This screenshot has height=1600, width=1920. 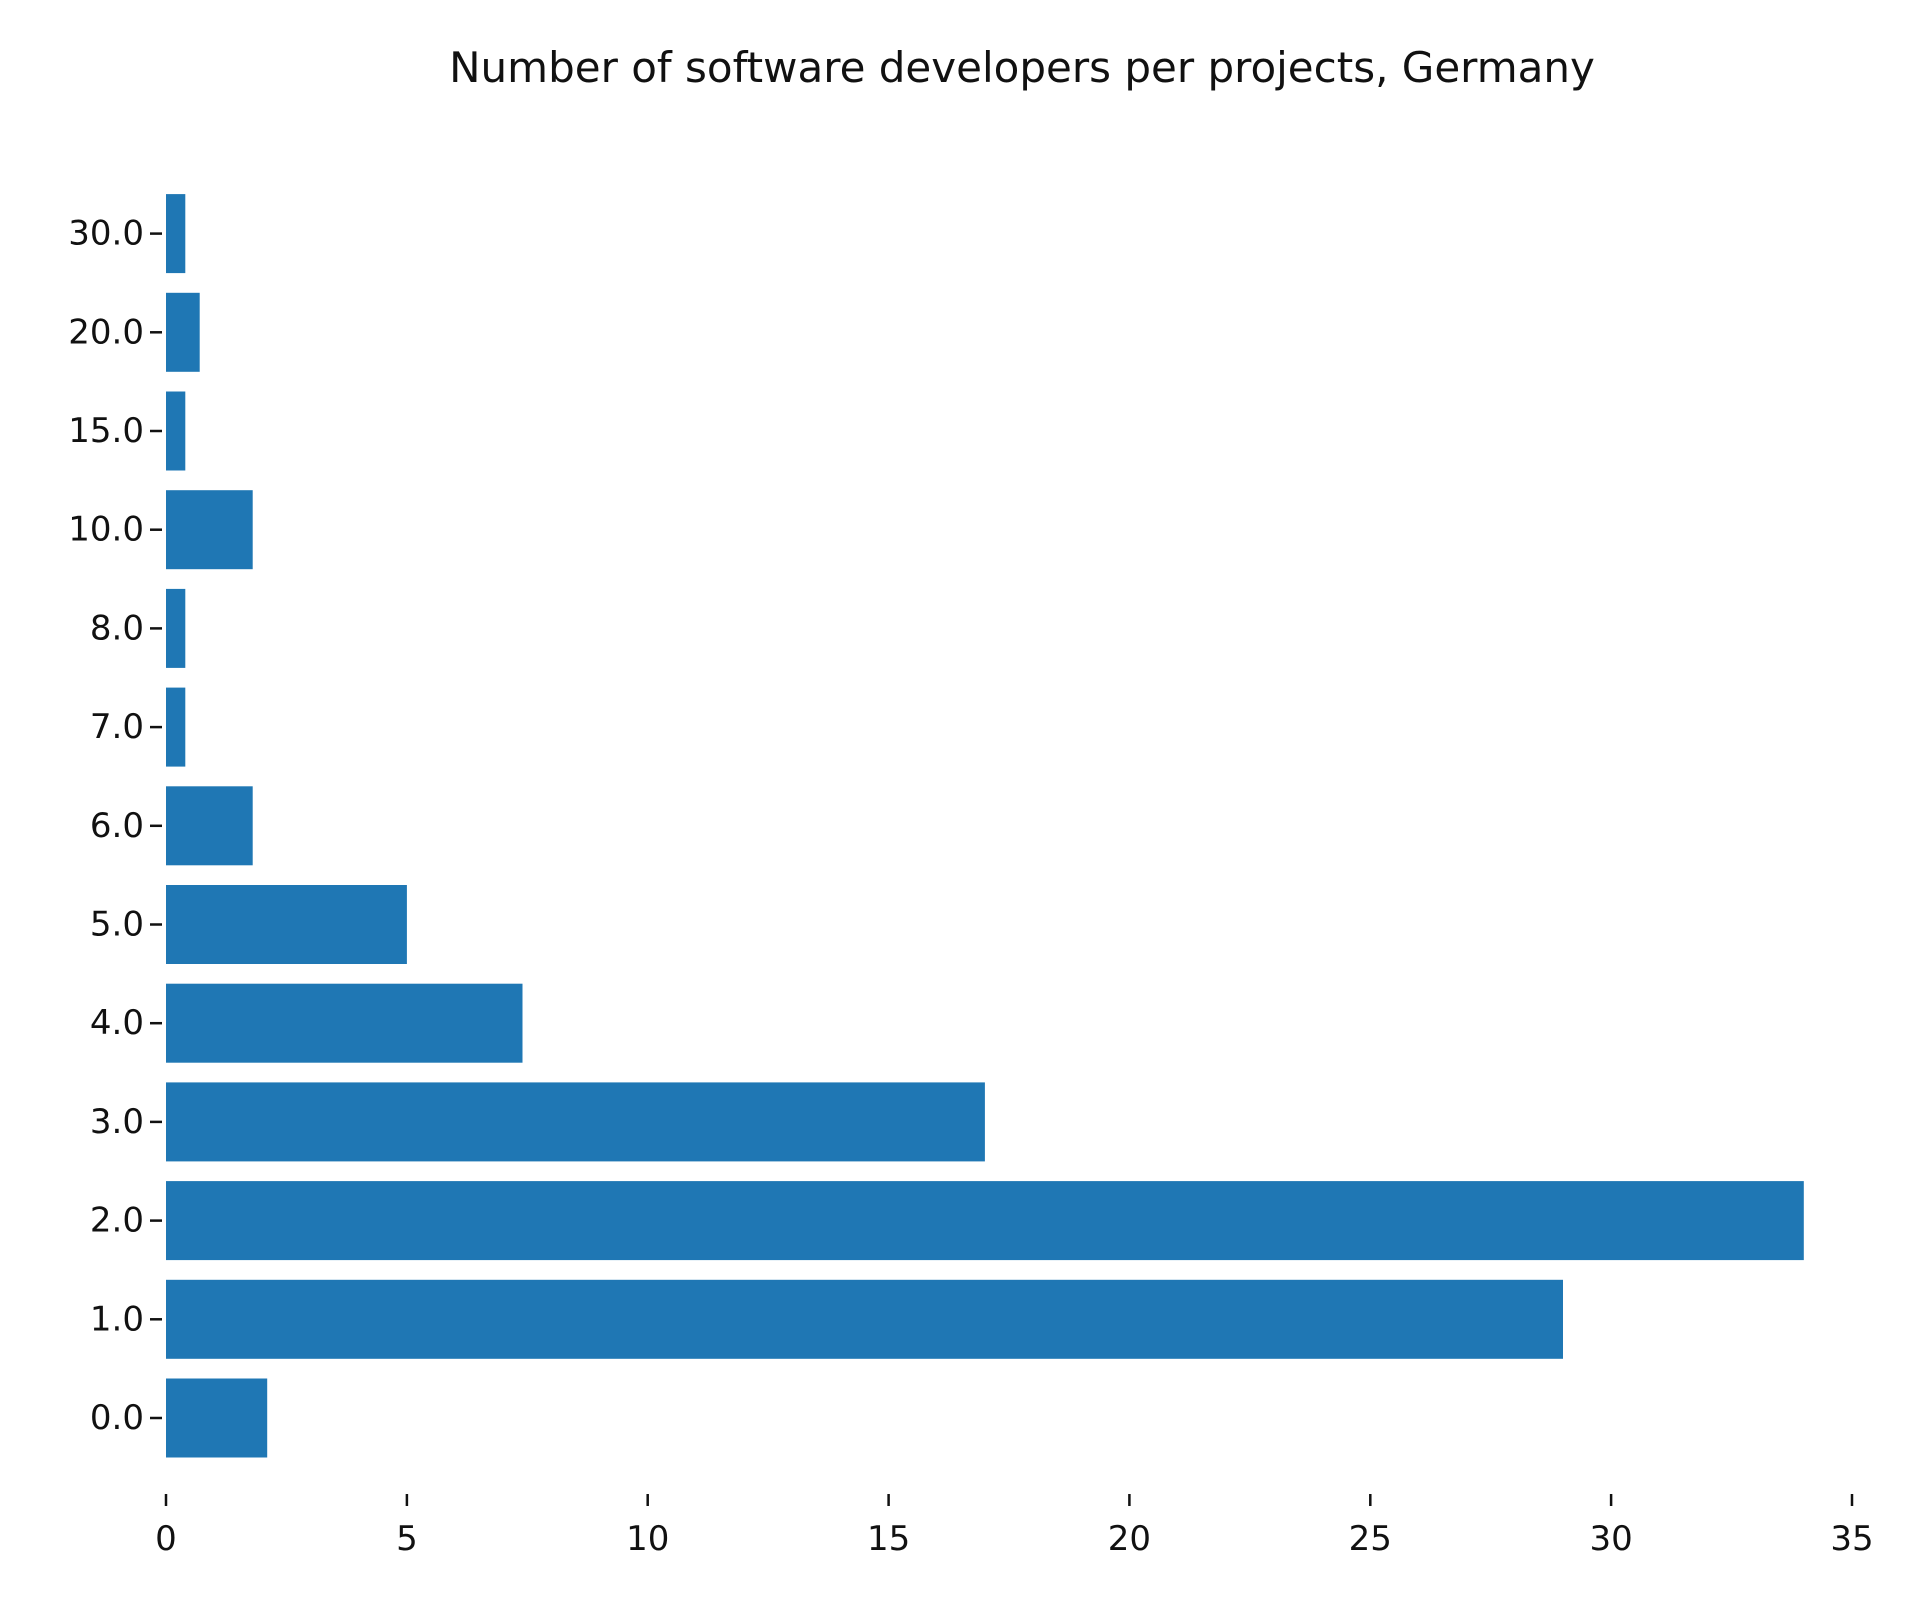 I want to click on y-tick-label: 1.0, so click(x=117, y=1319).